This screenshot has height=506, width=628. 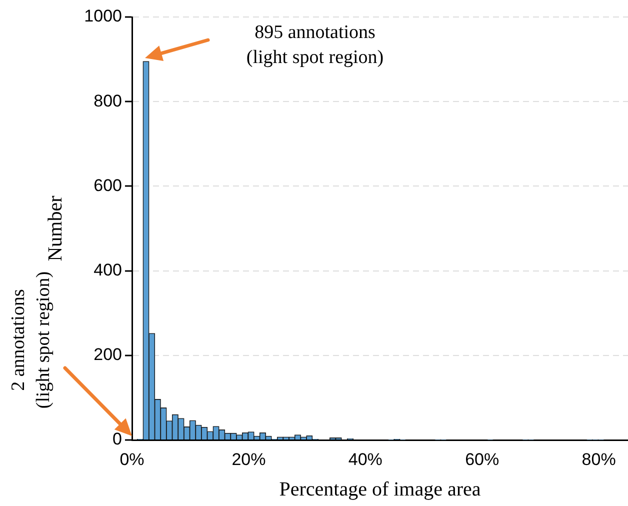 What do you see at coordinates (108, 270) in the screenshot?
I see `y-tick-label: 400` at bounding box center [108, 270].